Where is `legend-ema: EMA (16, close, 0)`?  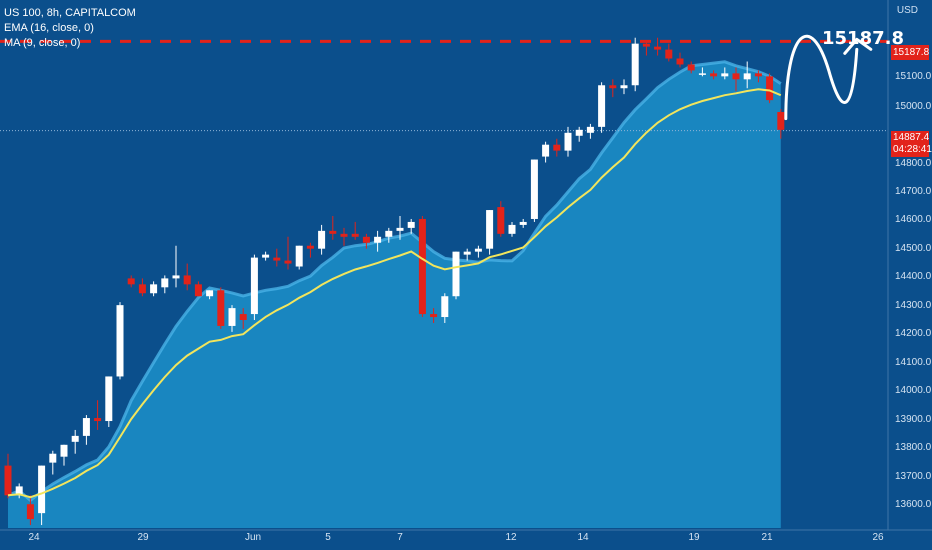 legend-ema: EMA (16, close, 0) is located at coordinates (49, 28).